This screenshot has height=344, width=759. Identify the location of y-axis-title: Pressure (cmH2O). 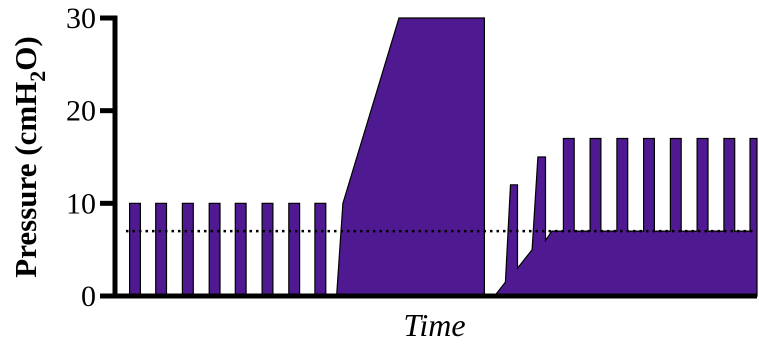
(29, 156).